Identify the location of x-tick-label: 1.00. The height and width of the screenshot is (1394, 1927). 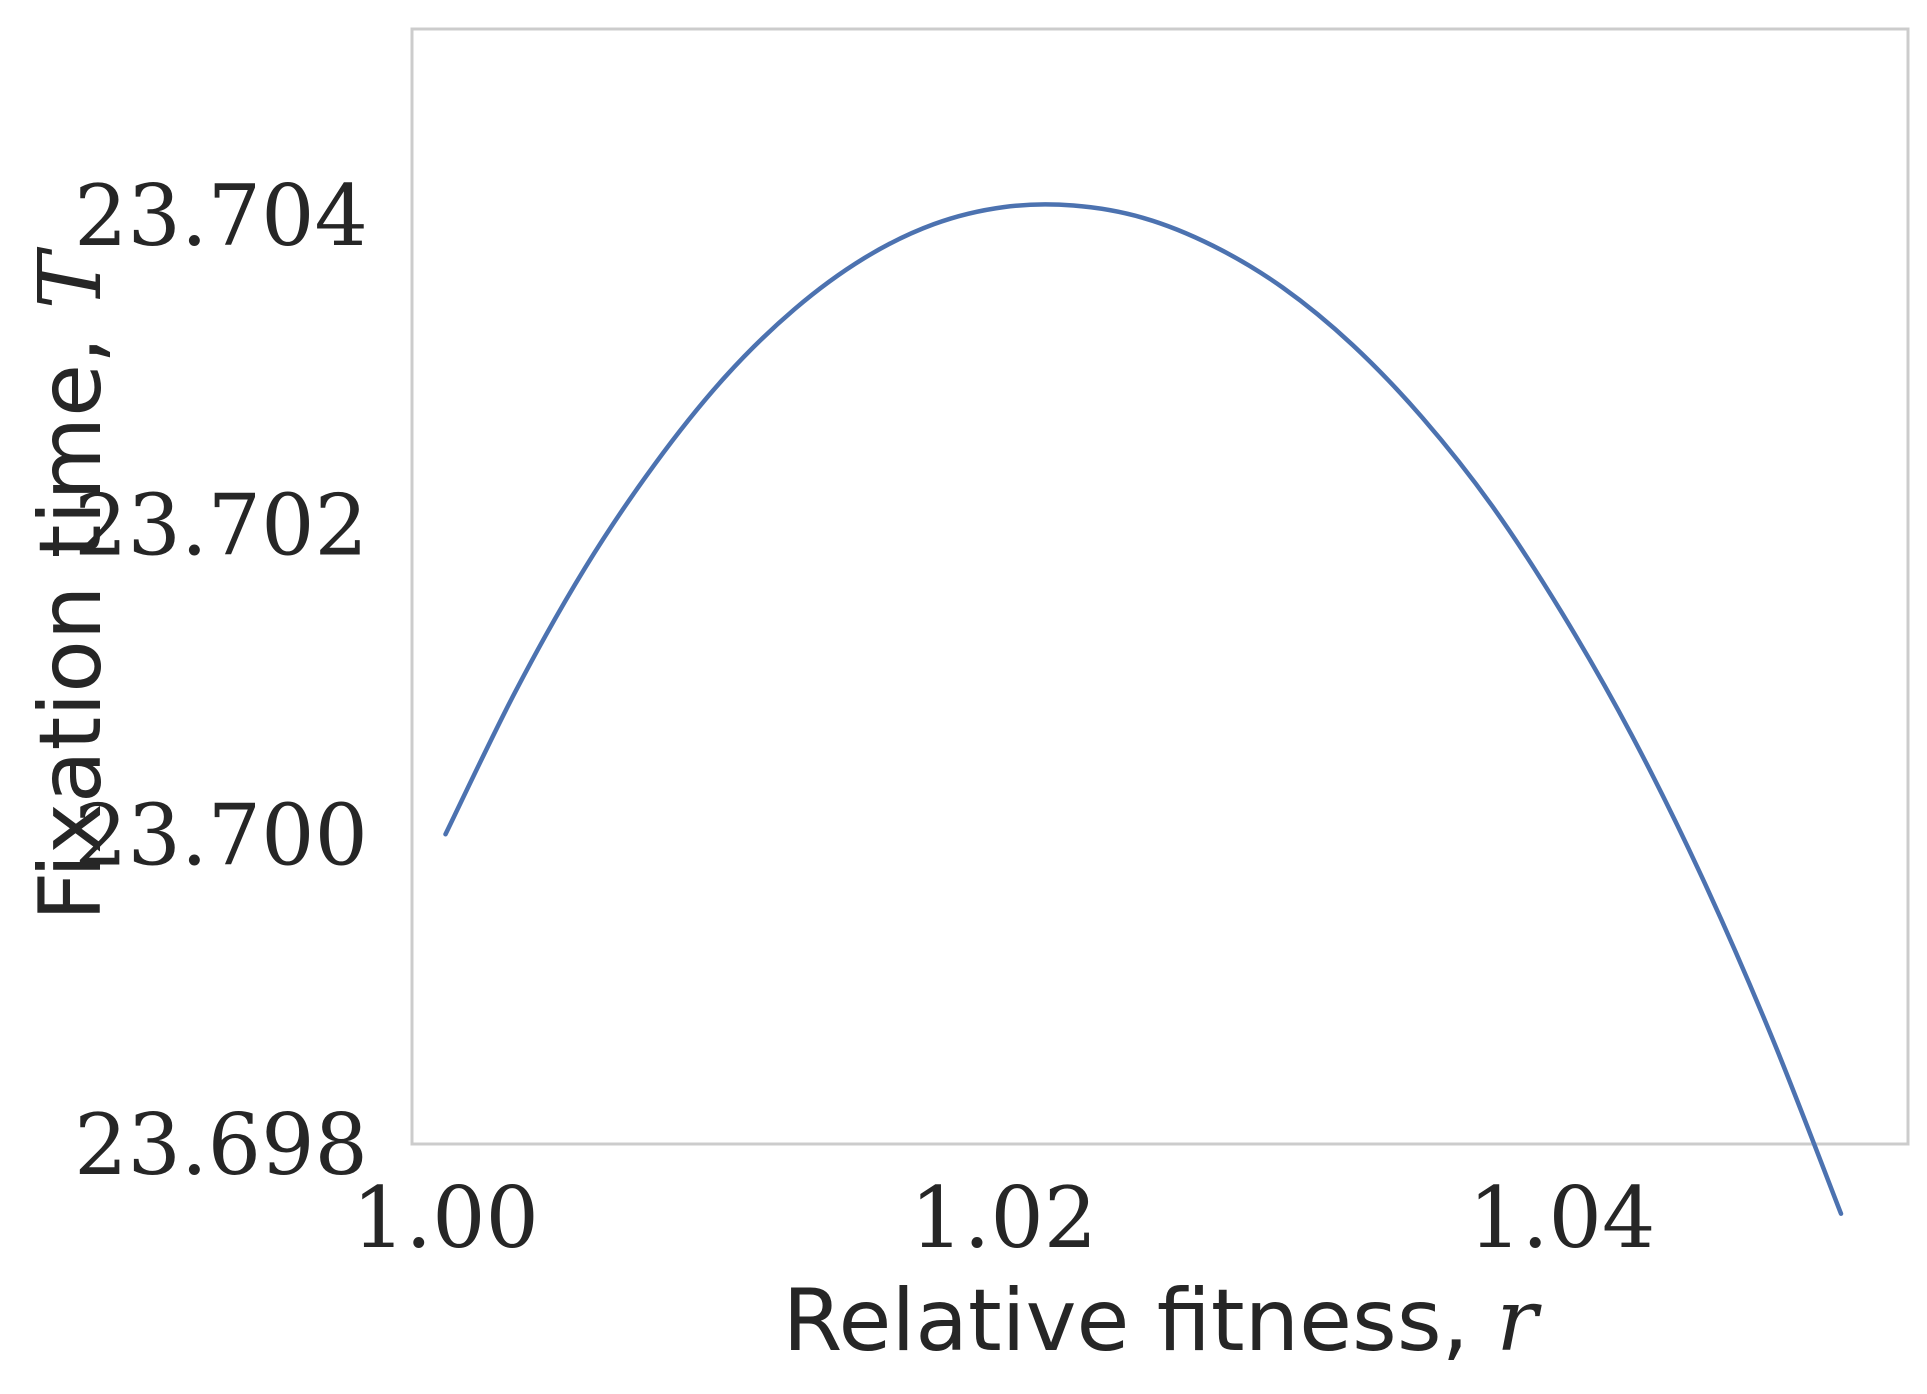
(445, 1218).